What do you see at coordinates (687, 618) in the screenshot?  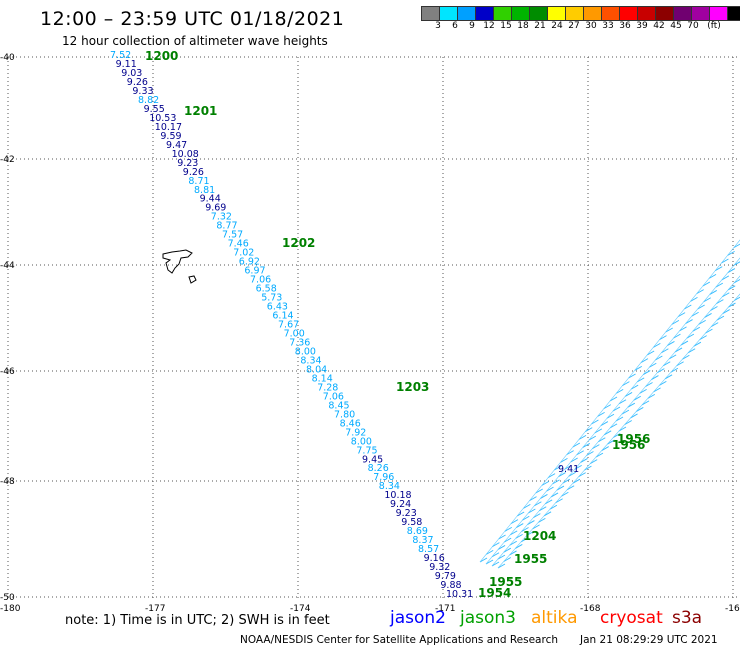 I see `legend-s3a: s3a` at bounding box center [687, 618].